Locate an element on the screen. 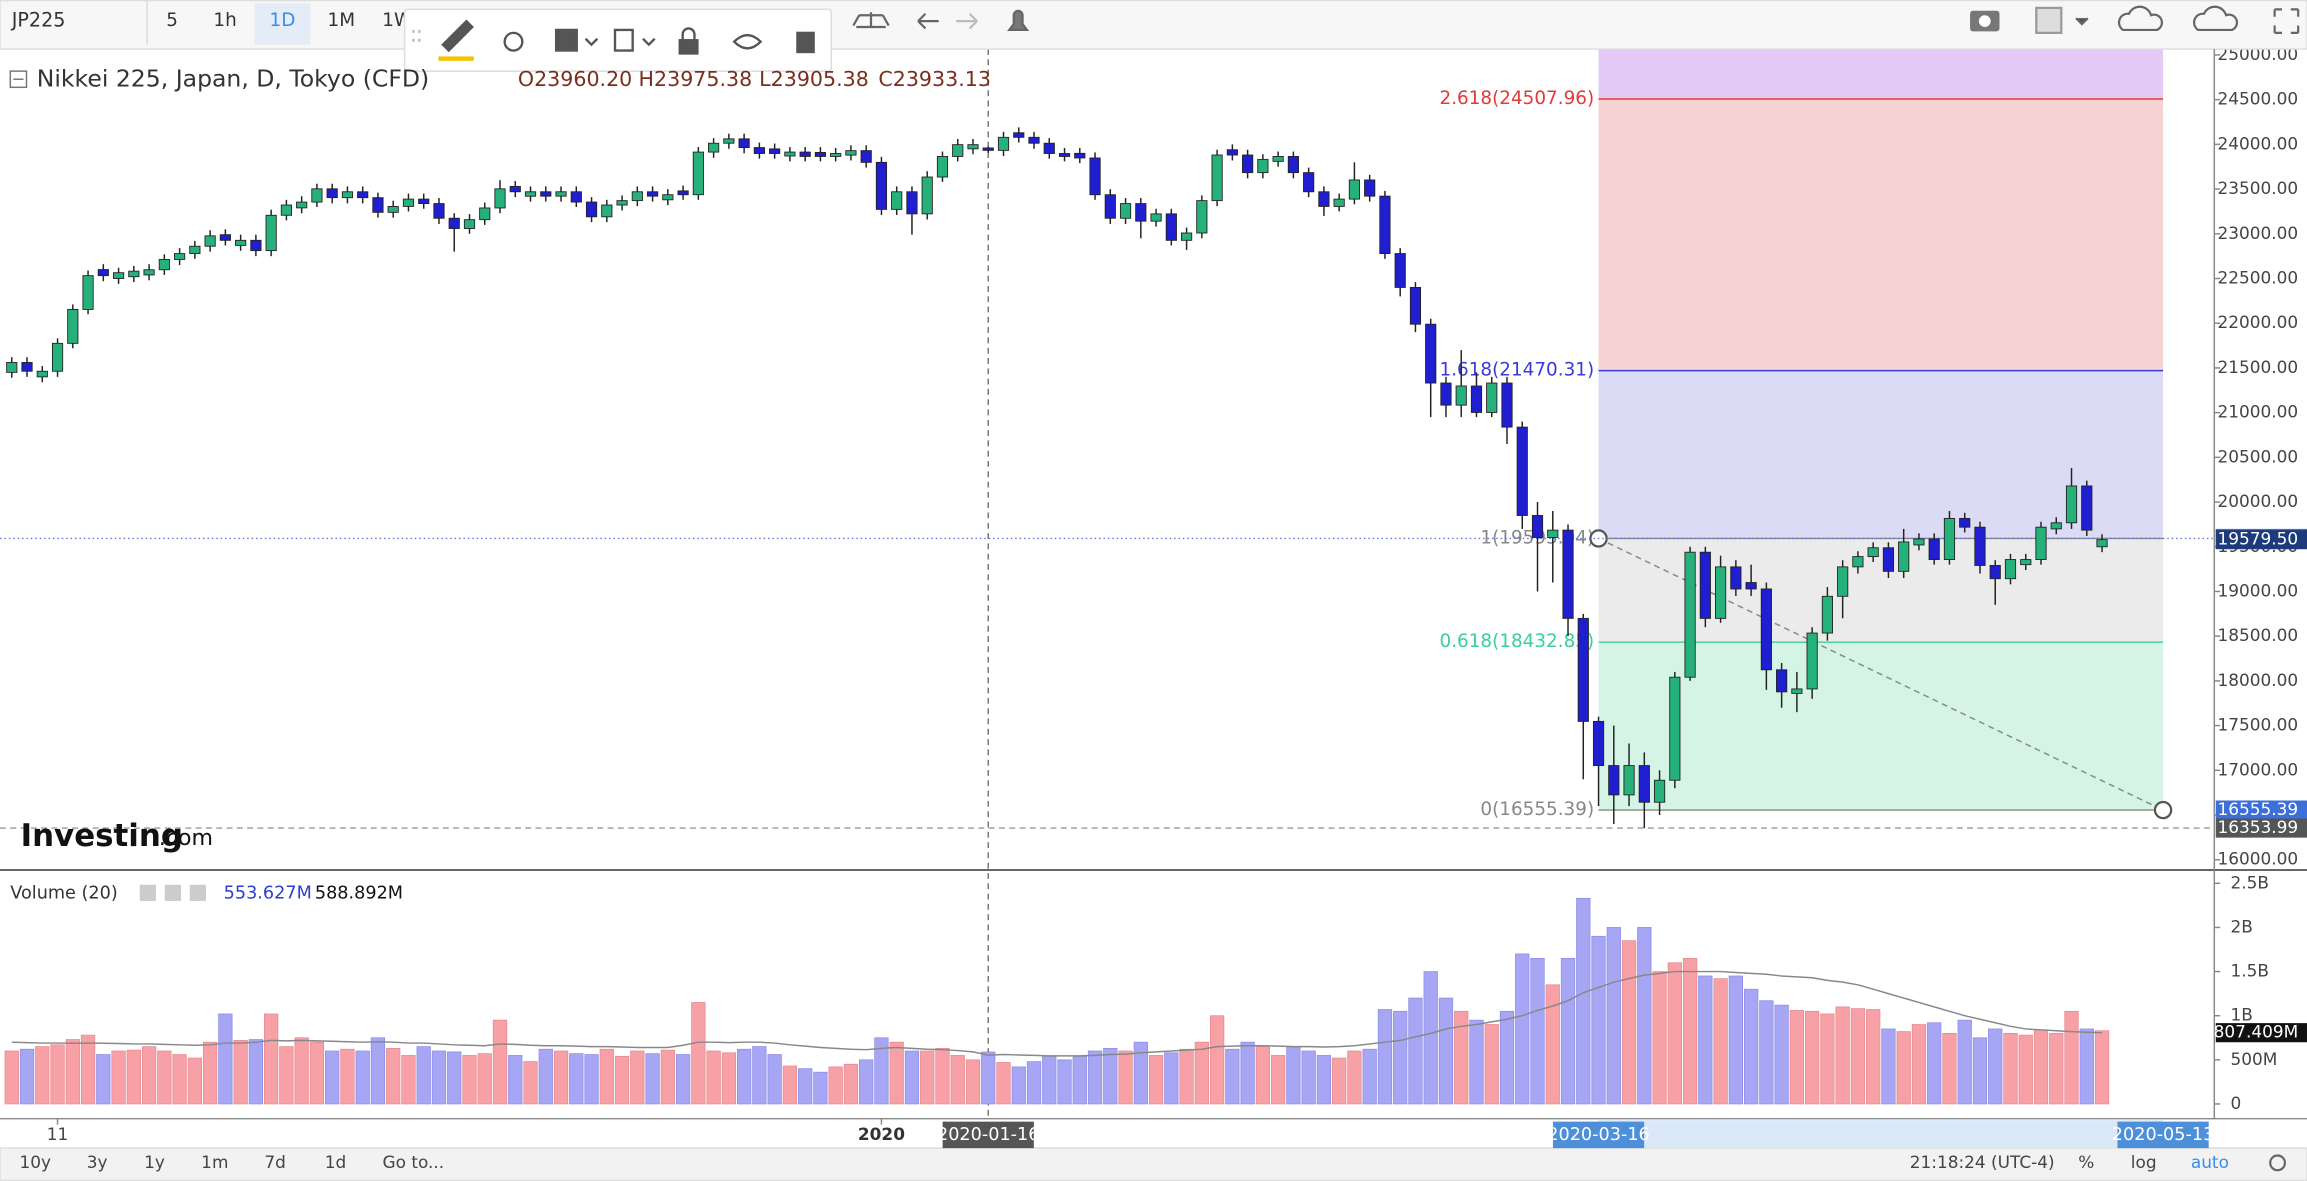 The image size is (2307, 1181). fib-level-label: 2.618(24507.96) is located at coordinates (1517, 98).